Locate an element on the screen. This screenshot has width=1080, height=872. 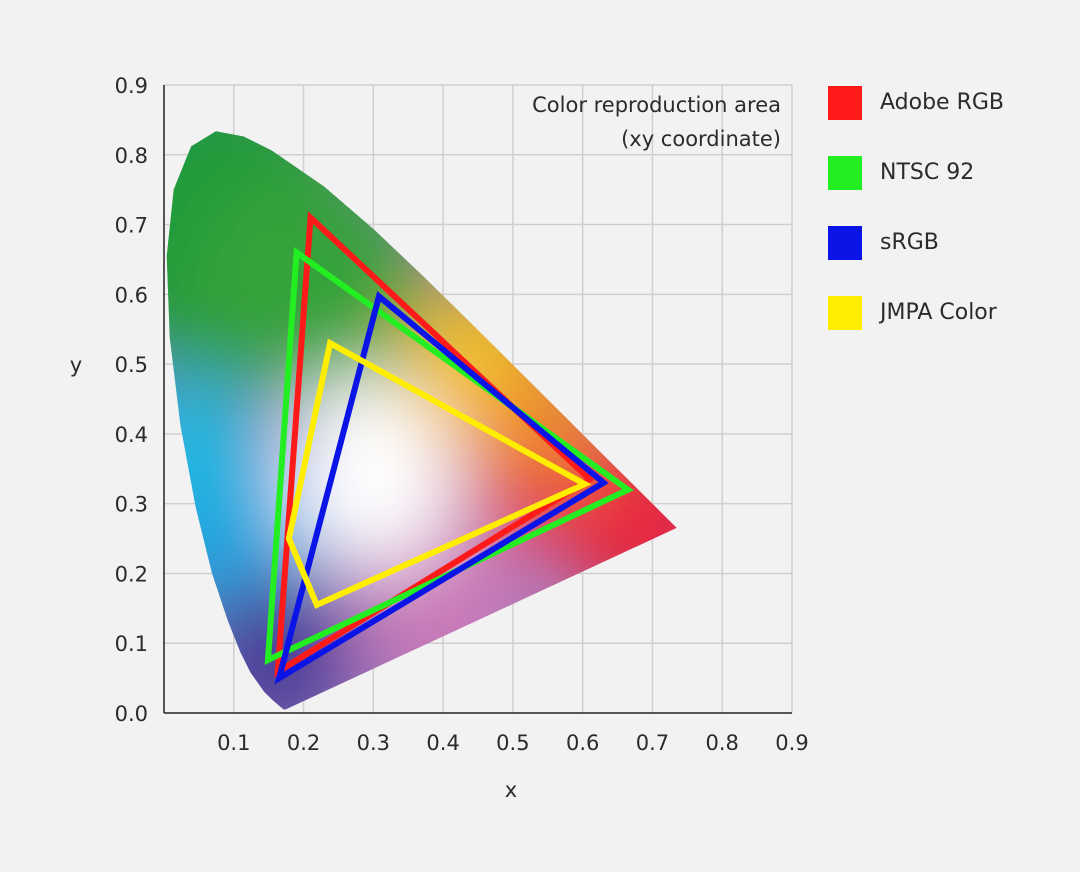
x-tick-label: 0.9 is located at coordinates (791, 743).